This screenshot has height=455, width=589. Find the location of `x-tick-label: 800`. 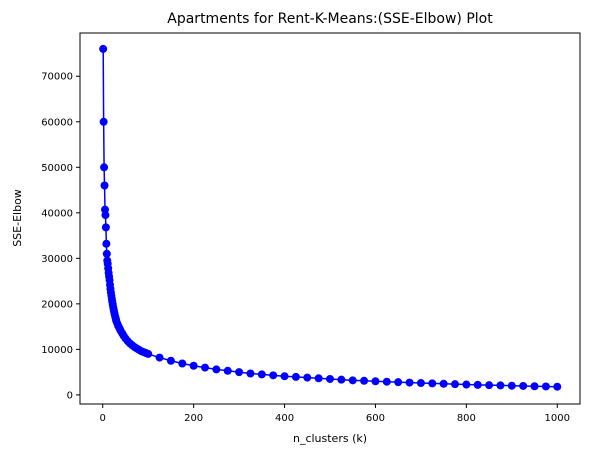

x-tick-label: 800 is located at coordinates (466, 418).